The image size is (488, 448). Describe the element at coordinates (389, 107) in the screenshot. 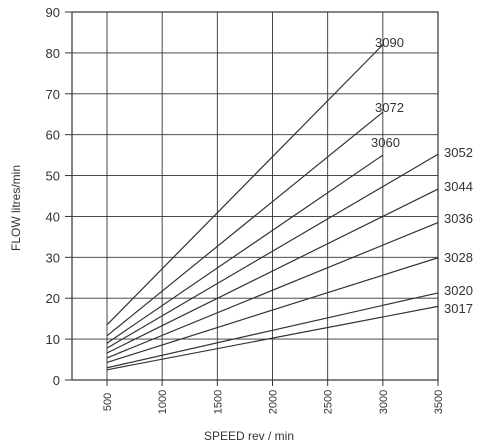

I see `series-label-3072: 3072` at that location.